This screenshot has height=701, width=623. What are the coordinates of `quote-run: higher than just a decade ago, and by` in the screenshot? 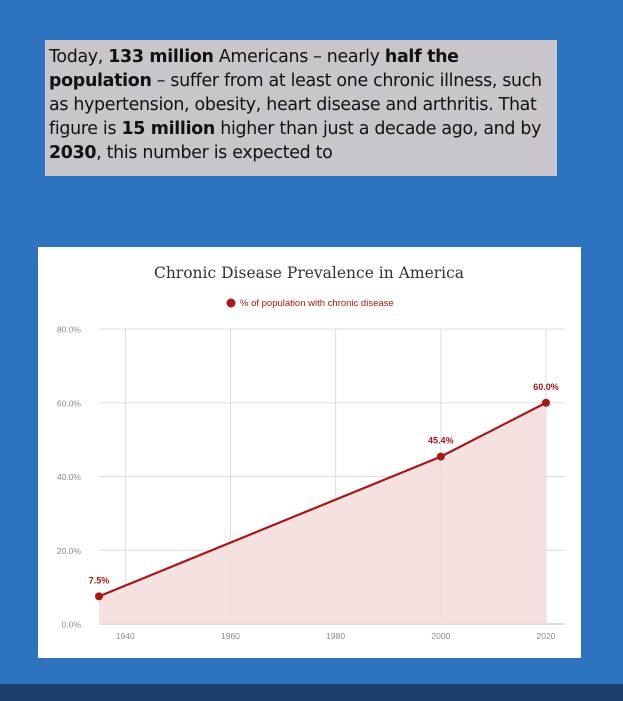 It's located at (378, 129).